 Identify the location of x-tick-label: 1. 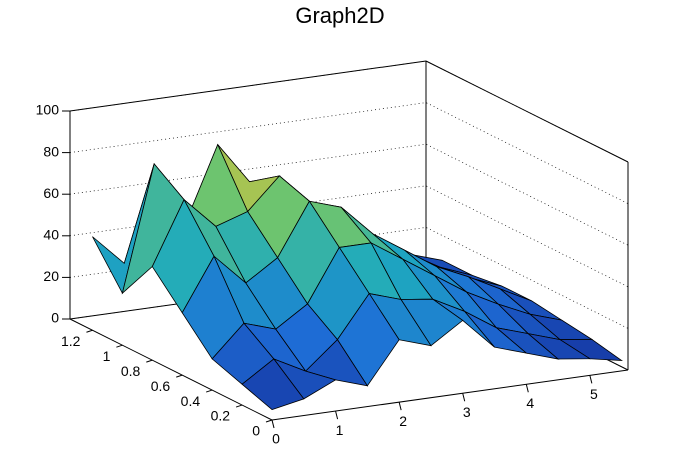
(340, 430).